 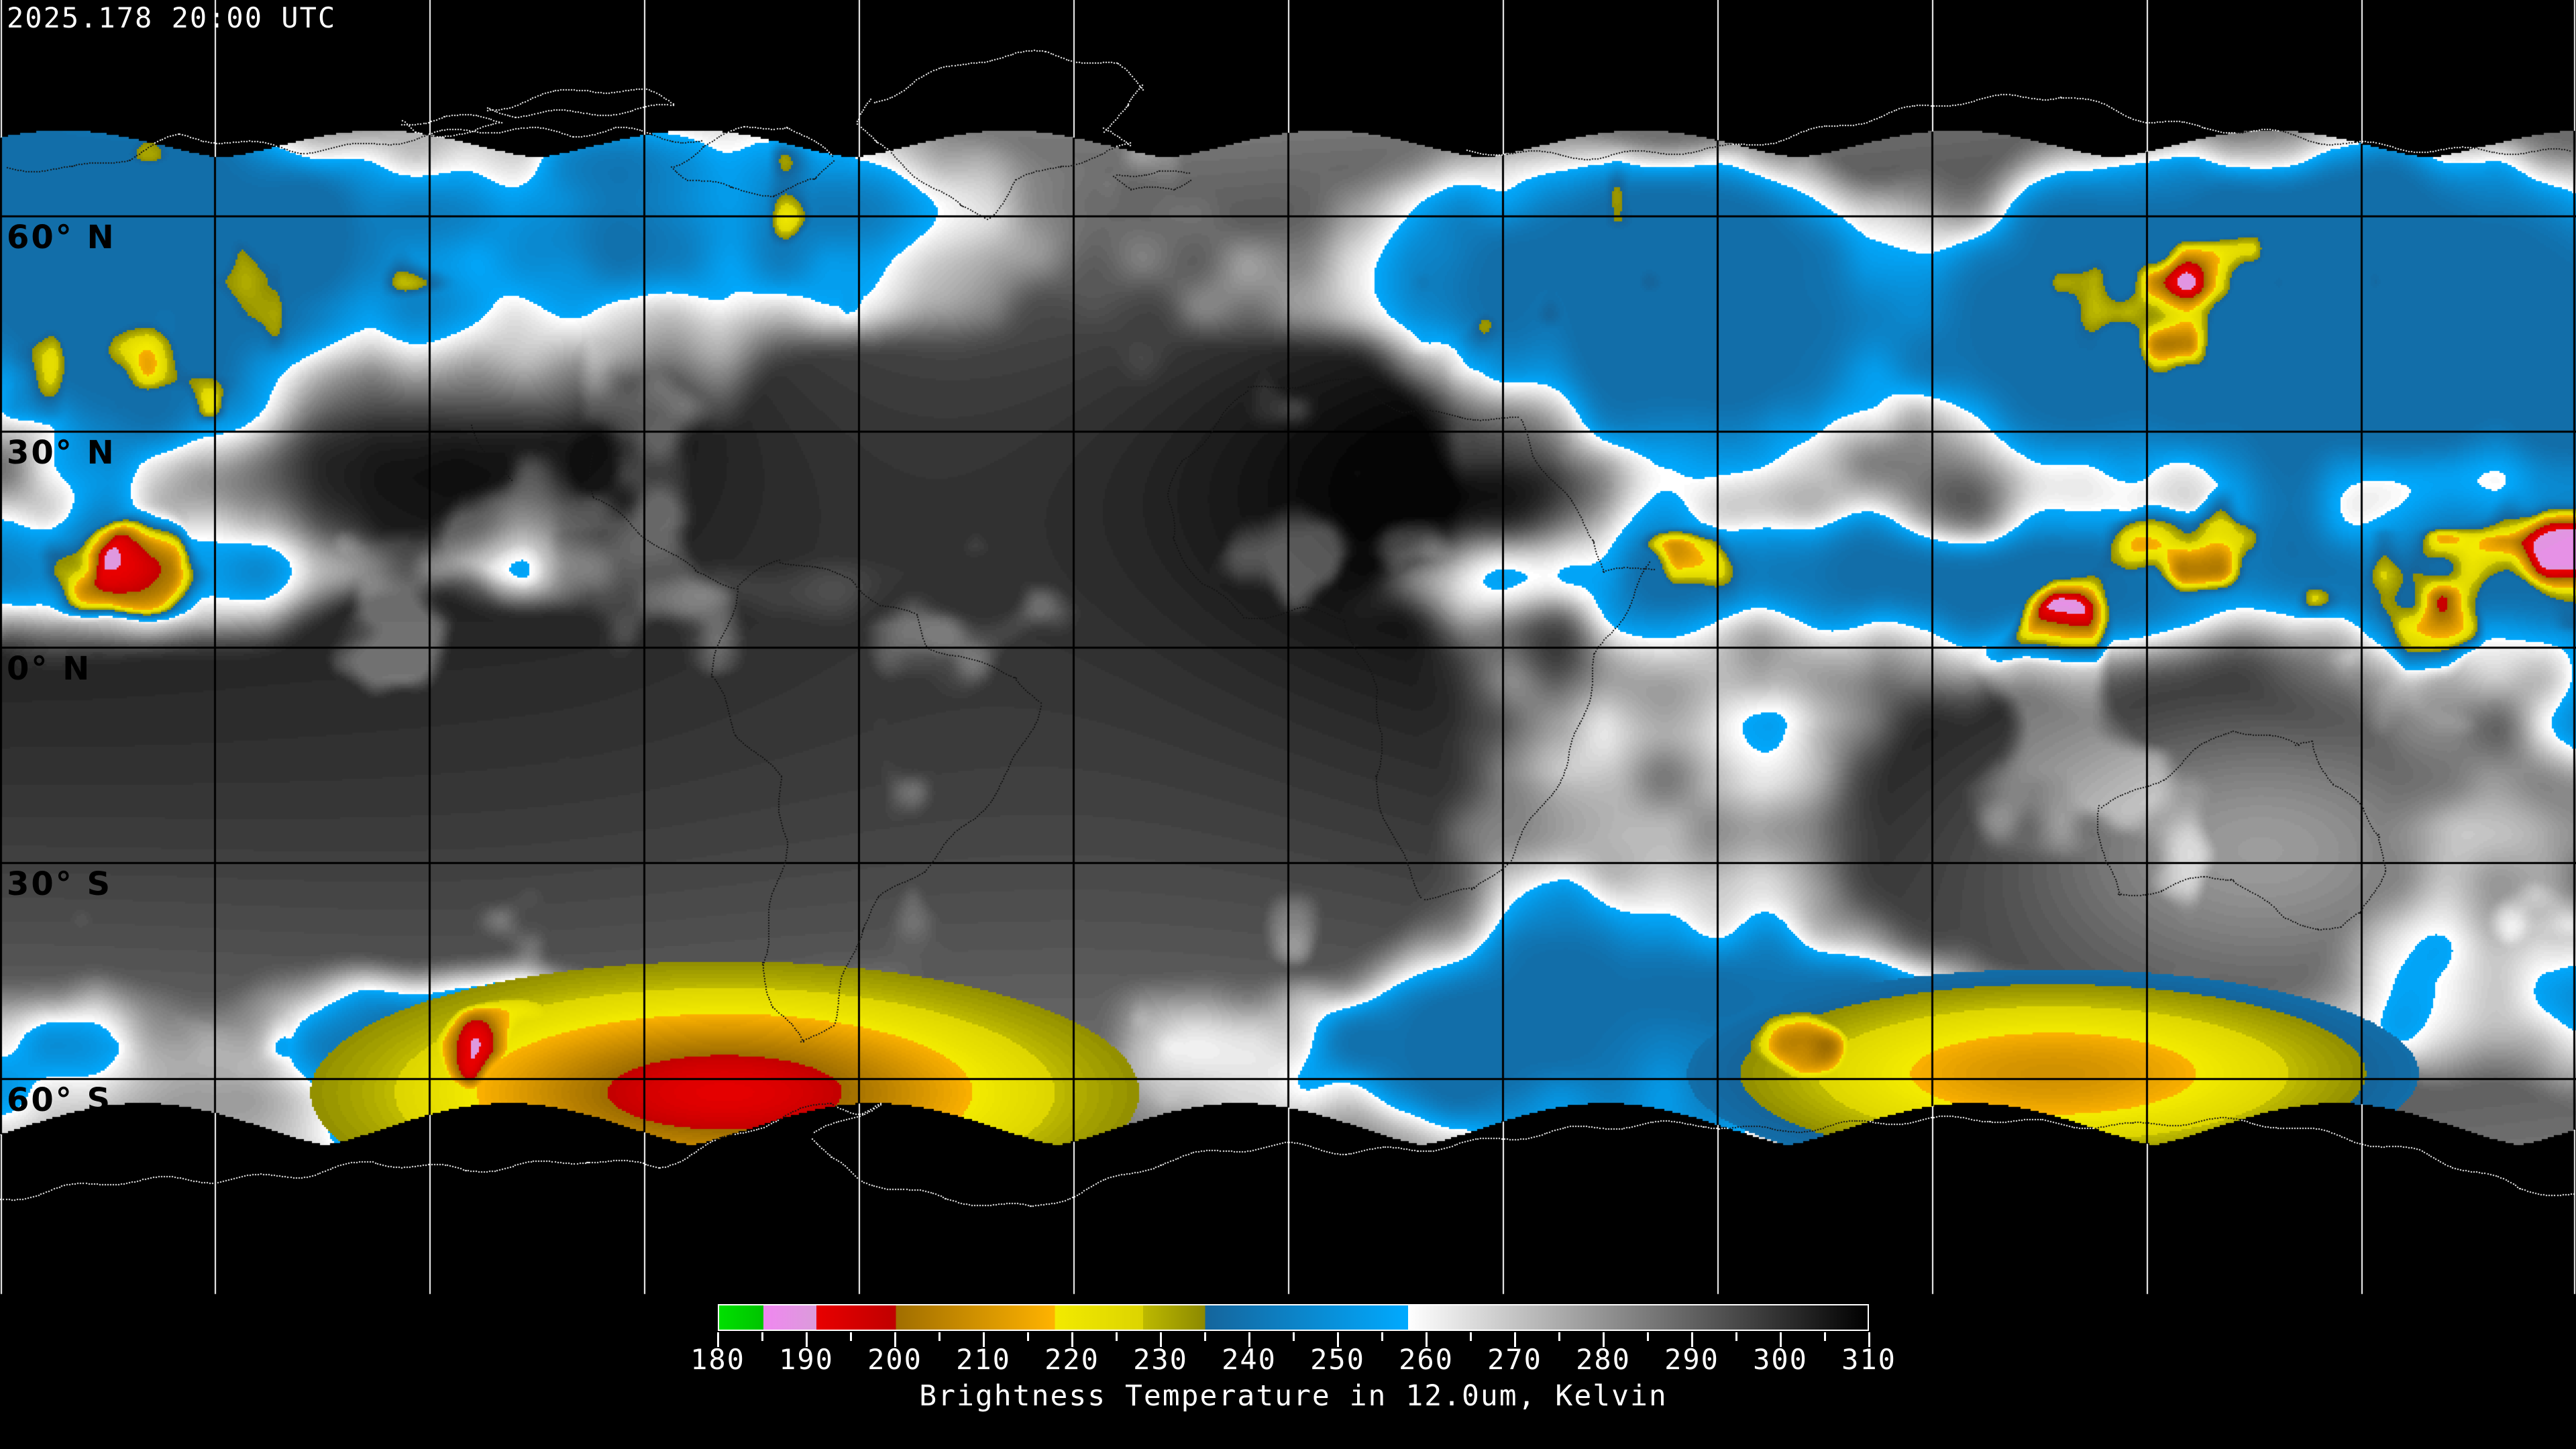 What do you see at coordinates (983, 1359) in the screenshot?
I see `colorbar-tick-label: 210` at bounding box center [983, 1359].